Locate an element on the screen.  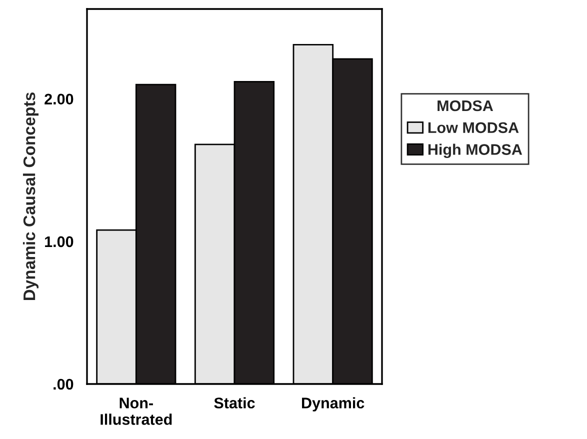
x-tick-label: Static is located at coordinates (234, 402).